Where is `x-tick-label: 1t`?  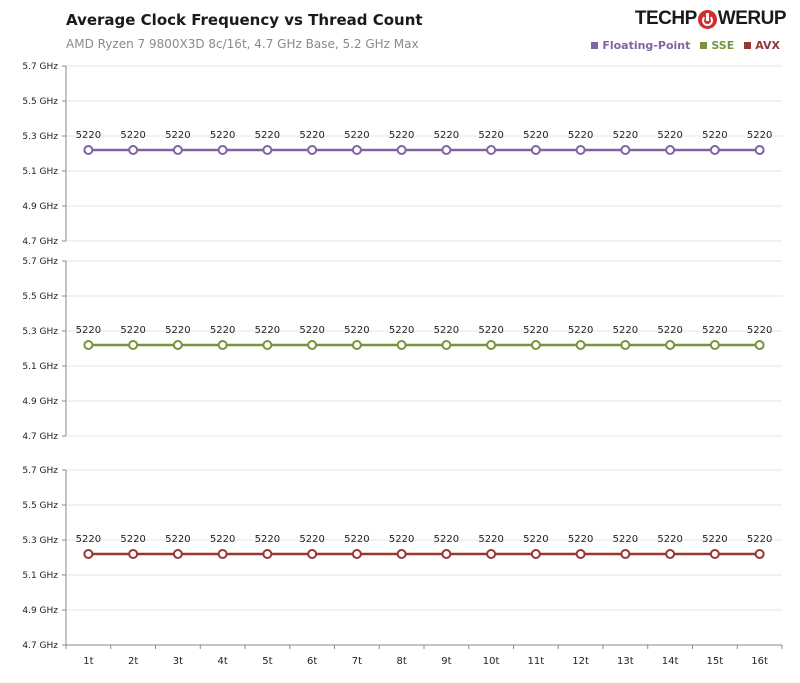
x-tick-label: 1t is located at coordinates (88, 661).